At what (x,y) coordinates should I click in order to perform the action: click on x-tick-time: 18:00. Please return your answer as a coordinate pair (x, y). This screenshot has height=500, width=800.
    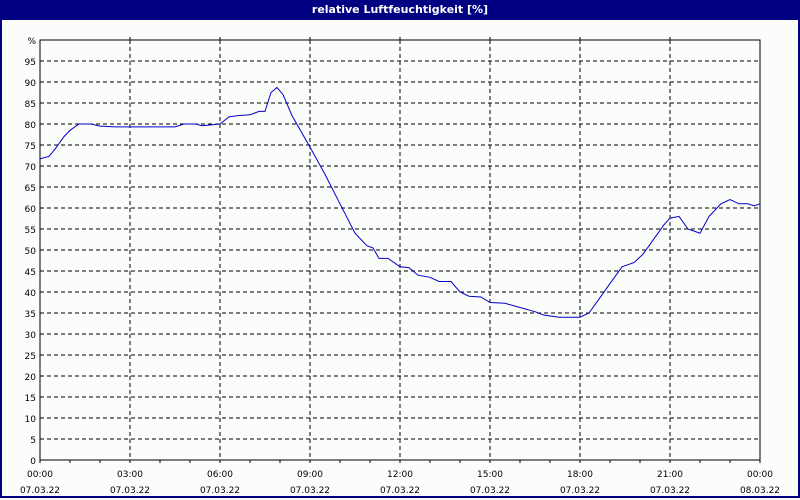
    Looking at the image, I should click on (580, 475).